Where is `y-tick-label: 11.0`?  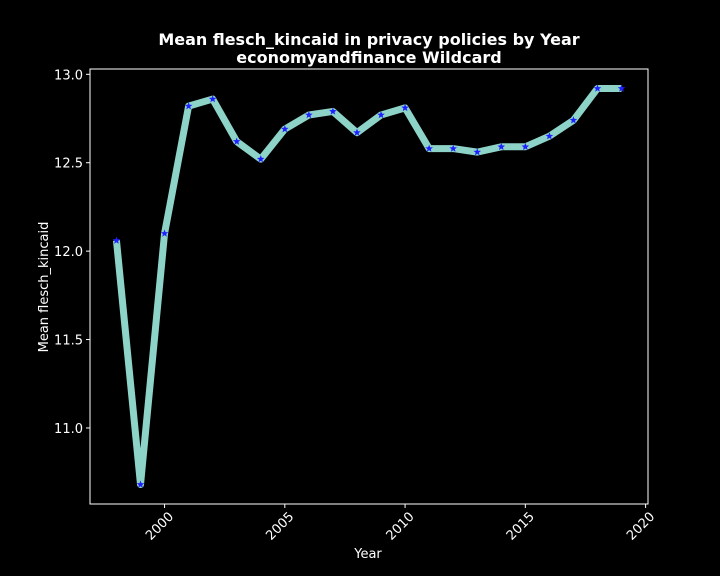 y-tick-label: 11.0 is located at coordinates (68, 429).